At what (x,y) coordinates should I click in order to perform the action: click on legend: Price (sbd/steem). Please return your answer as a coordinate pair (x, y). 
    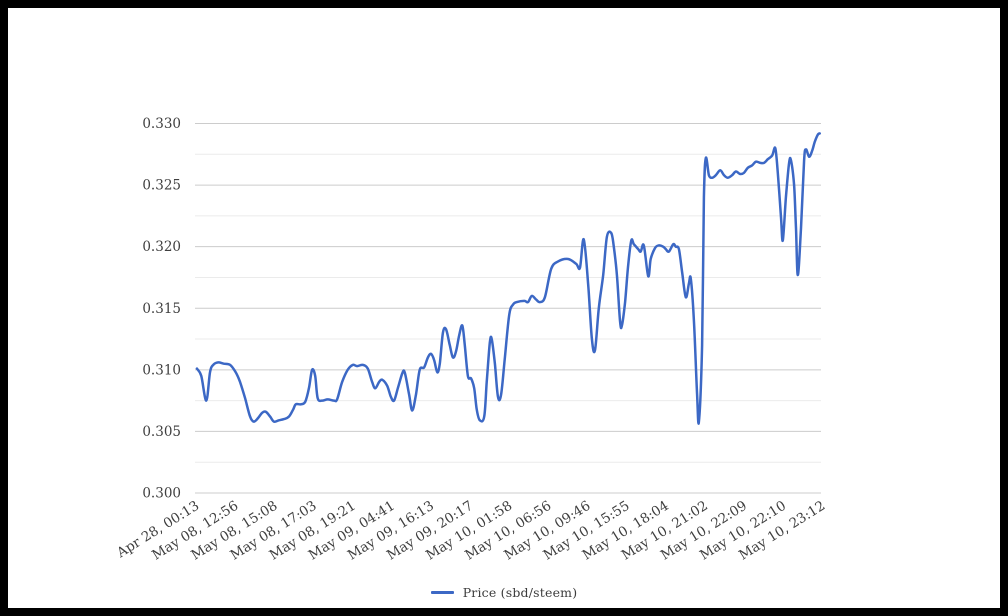
    Looking at the image, I should click on (504, 592).